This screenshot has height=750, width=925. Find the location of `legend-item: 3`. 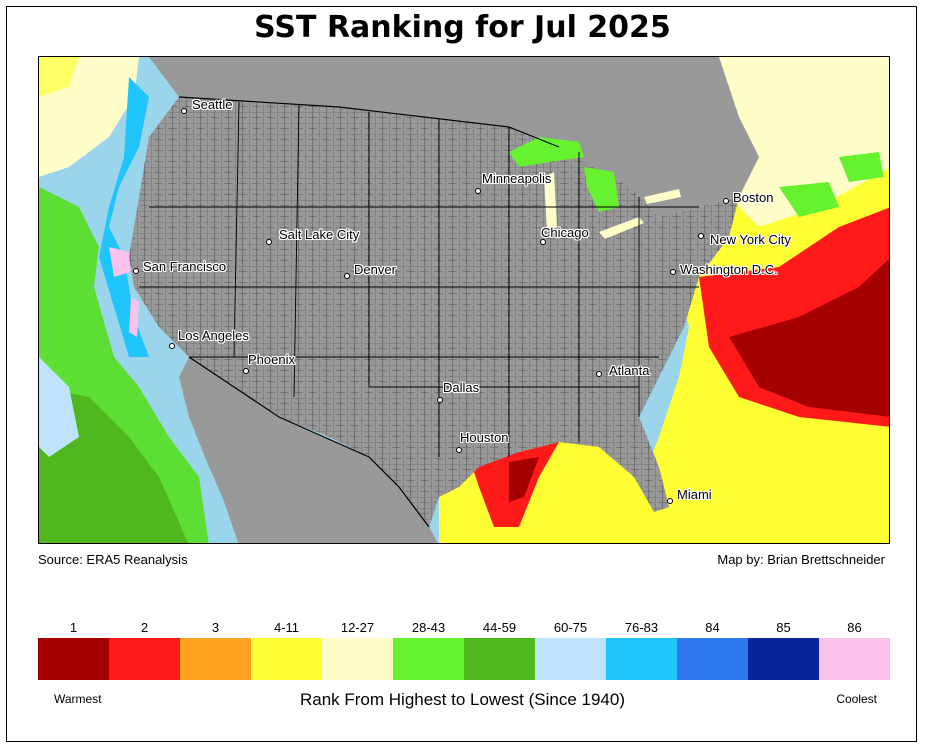

legend-item: 3 is located at coordinates (215, 650).